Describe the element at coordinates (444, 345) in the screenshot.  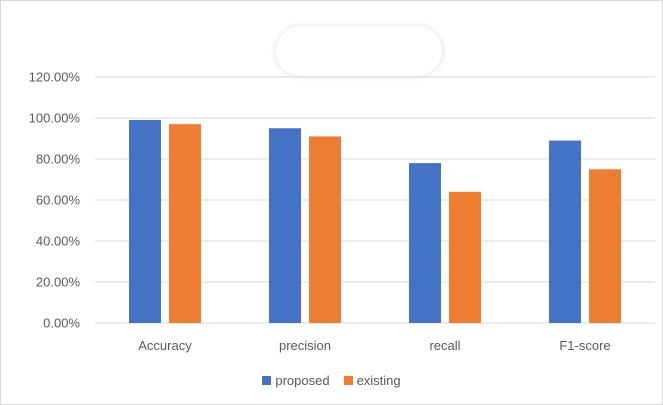
I see `x-category-label: recall` at that location.